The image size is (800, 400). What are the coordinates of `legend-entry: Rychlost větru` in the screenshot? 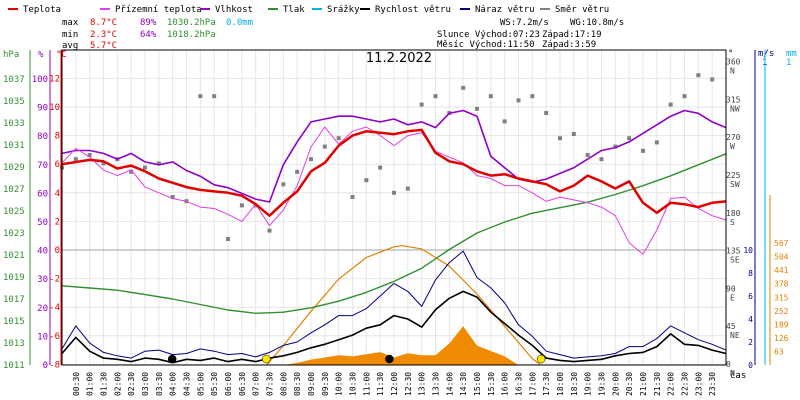 It's located at (413, 10).